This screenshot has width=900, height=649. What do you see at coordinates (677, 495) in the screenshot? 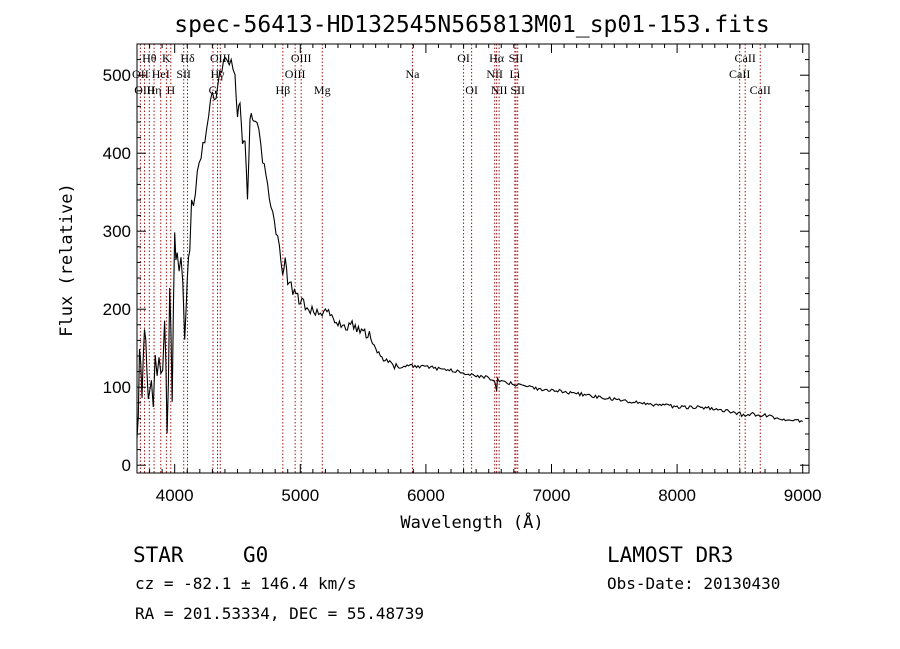
I see `x-tick-label: 8000` at bounding box center [677, 495].